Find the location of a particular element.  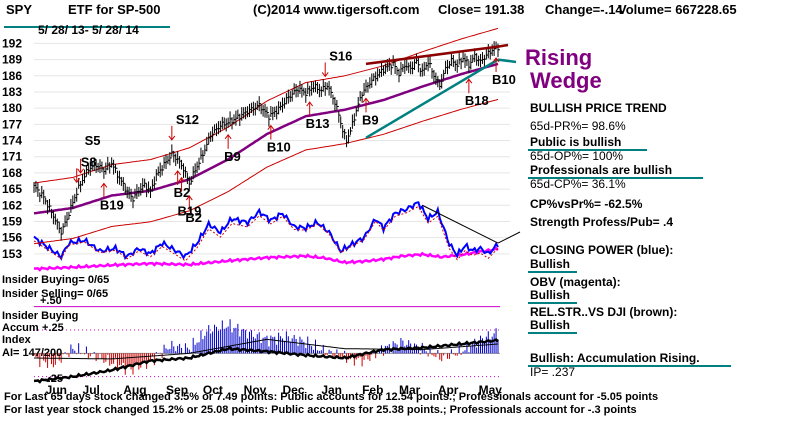

y-tick-label: 156 is located at coordinates (12, 238).